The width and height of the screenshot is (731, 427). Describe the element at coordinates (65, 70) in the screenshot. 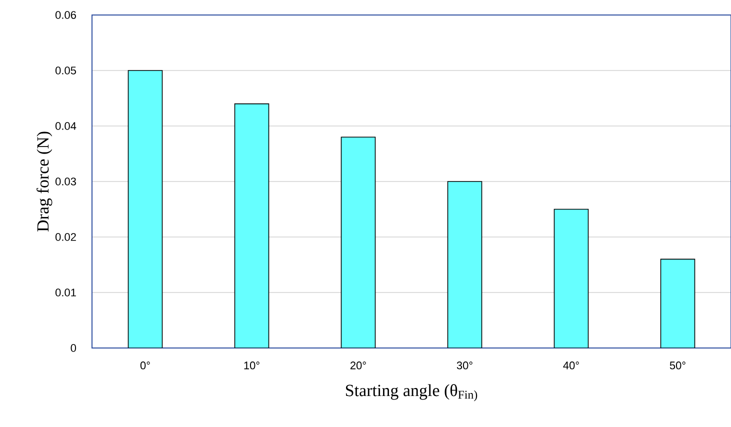

I see `y-tick-label: 0.05` at that location.